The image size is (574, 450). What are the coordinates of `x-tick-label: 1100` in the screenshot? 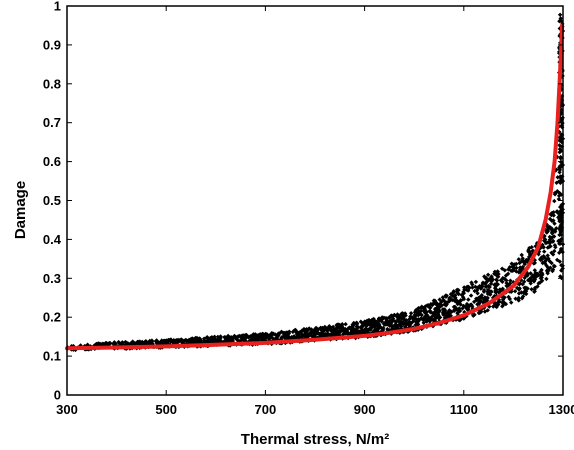 It's located at (464, 409).